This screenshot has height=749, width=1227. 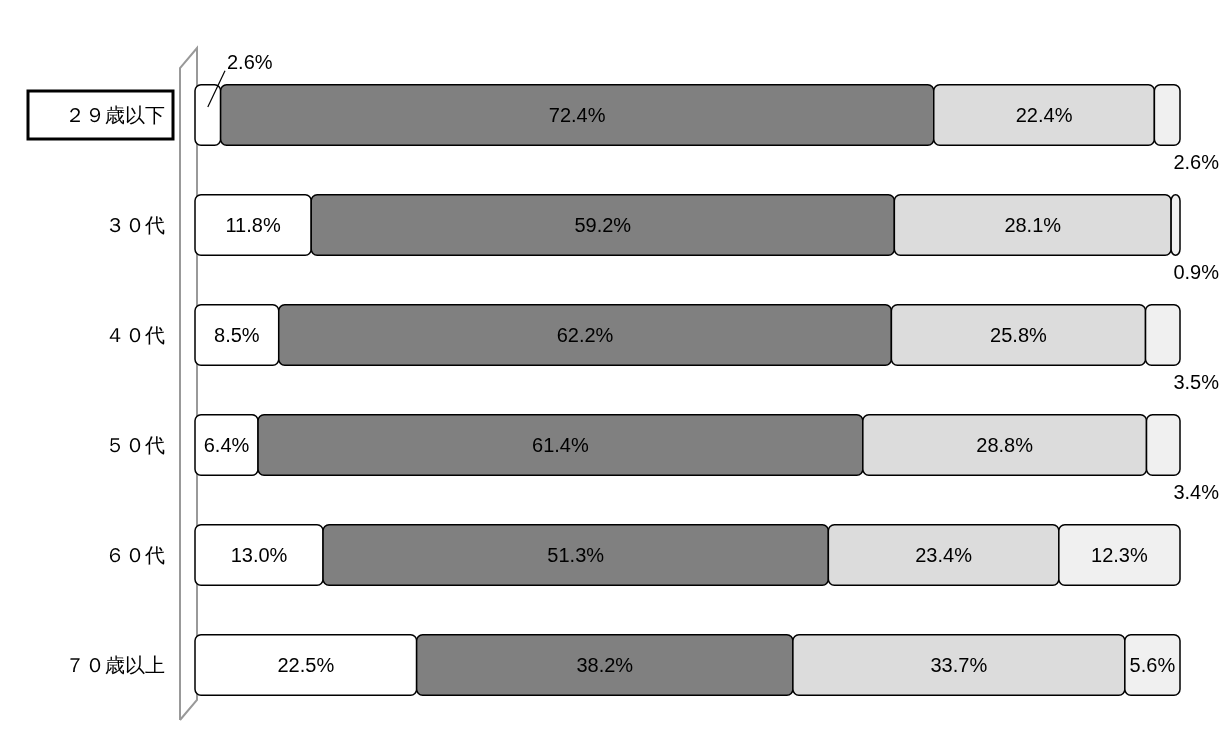 What do you see at coordinates (959, 665) in the screenshot?
I see `data-label: 33.7%` at bounding box center [959, 665].